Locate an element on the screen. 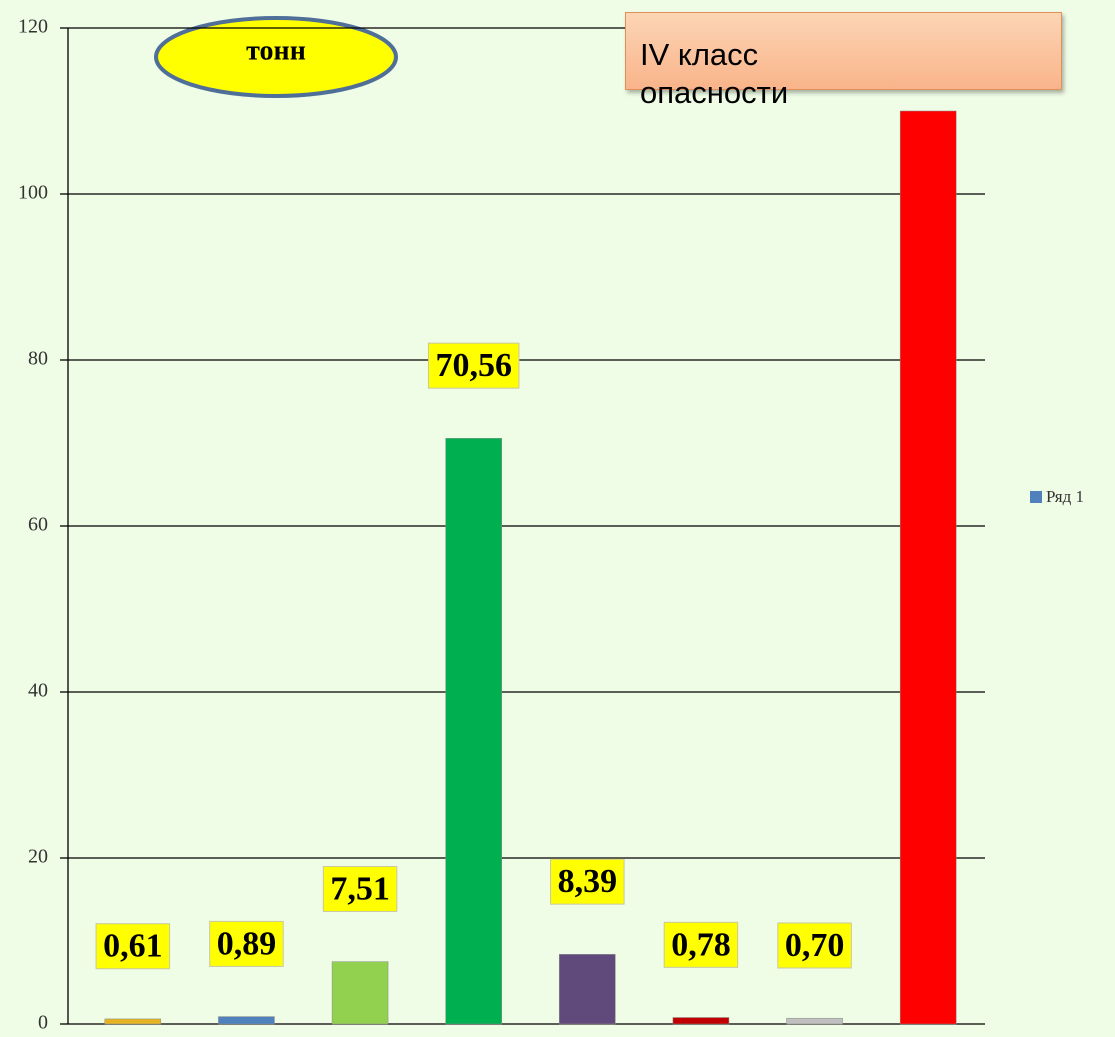  value-label: 7,51 is located at coordinates (360, 888).